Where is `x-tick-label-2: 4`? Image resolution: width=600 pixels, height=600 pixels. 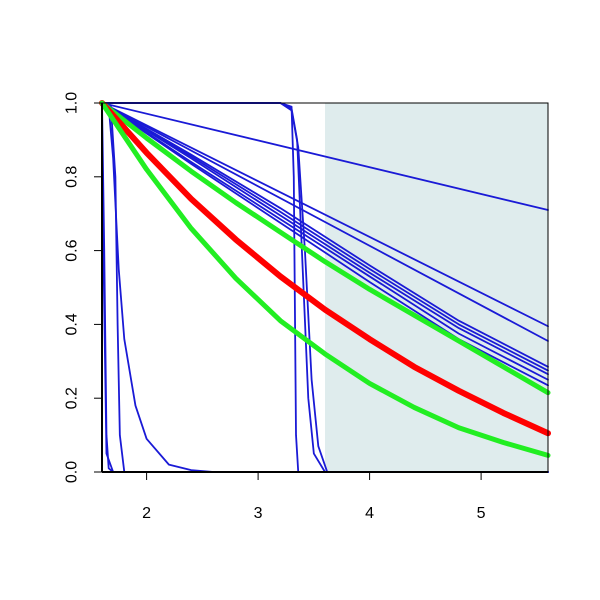
x-tick-label-2: 4 is located at coordinates (369, 513).